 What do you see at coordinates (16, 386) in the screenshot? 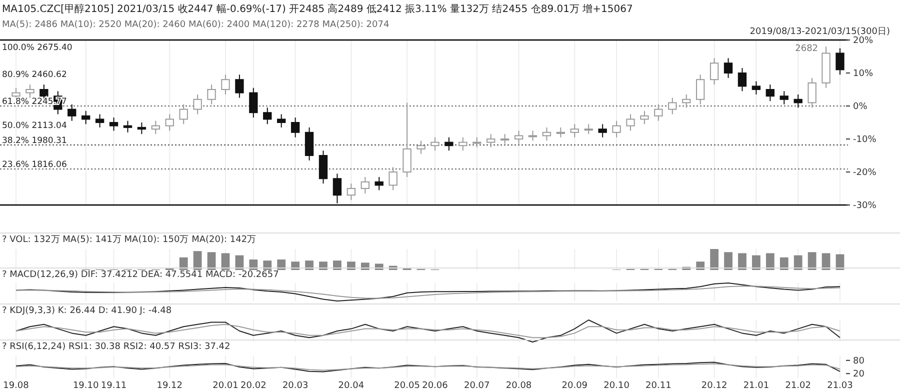
I see `x-tick-label: 19.08` at bounding box center [16, 386].